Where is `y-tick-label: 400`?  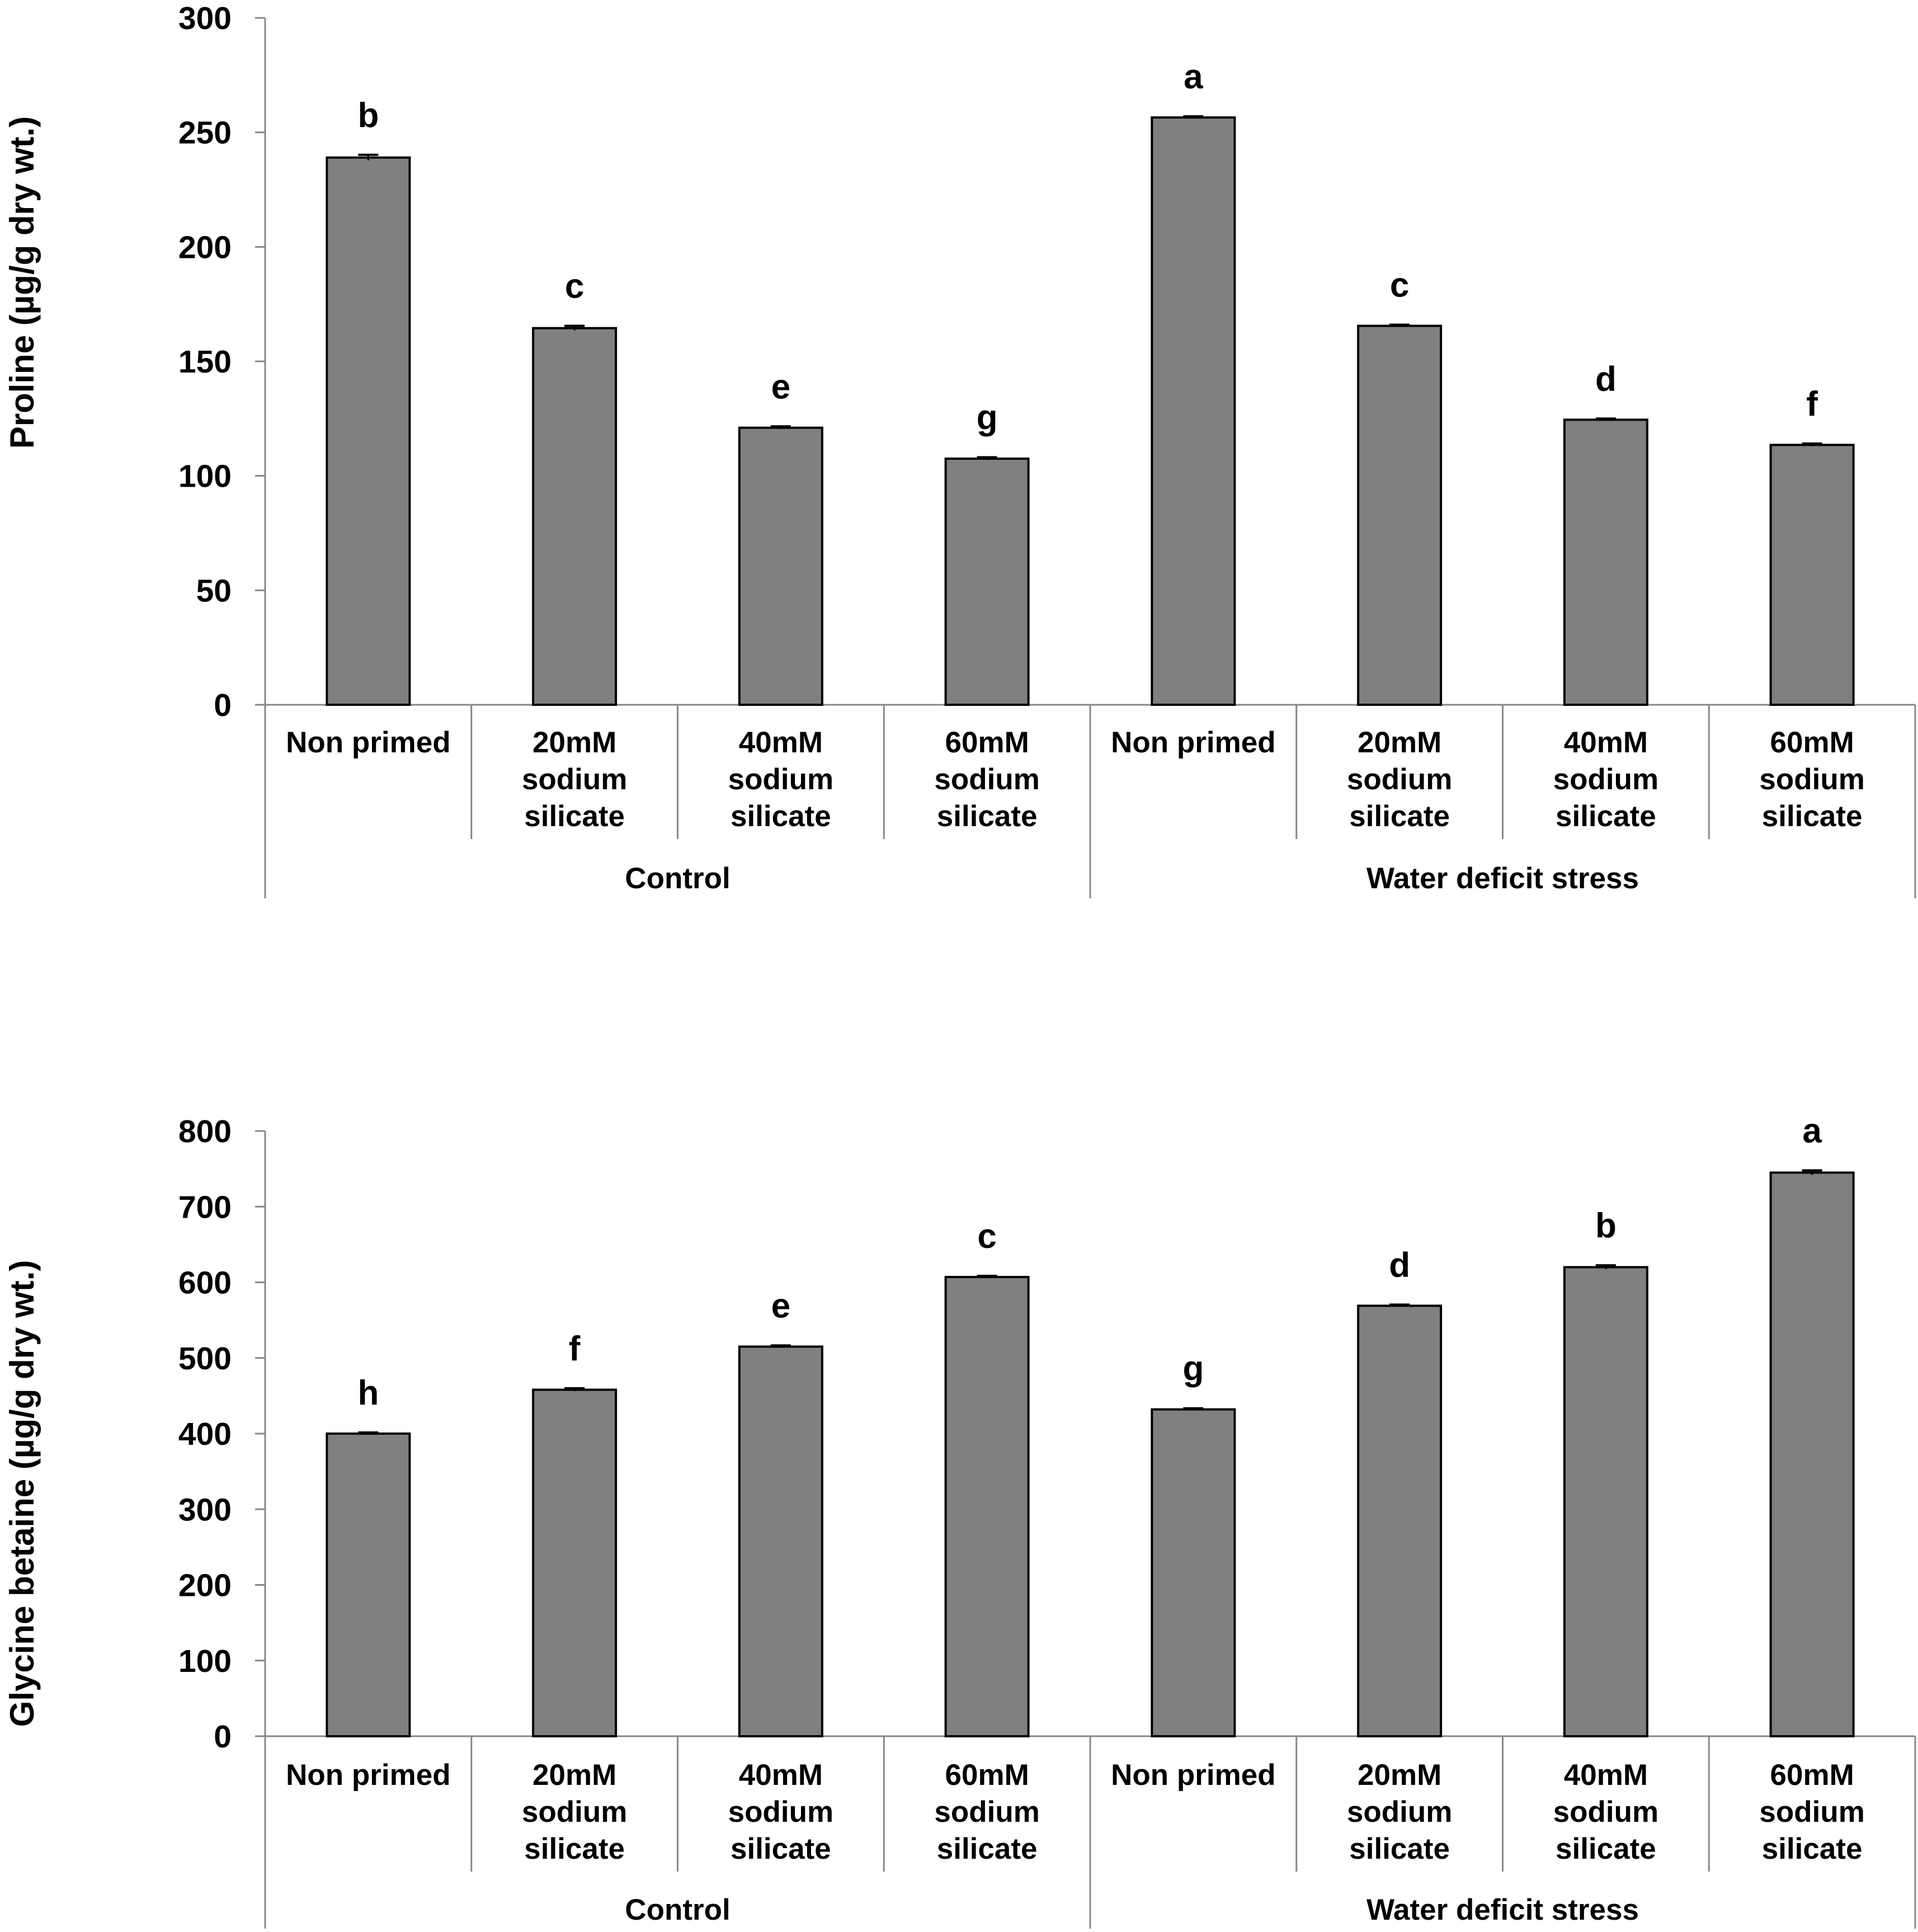 y-tick-label: 400 is located at coordinates (205, 1434).